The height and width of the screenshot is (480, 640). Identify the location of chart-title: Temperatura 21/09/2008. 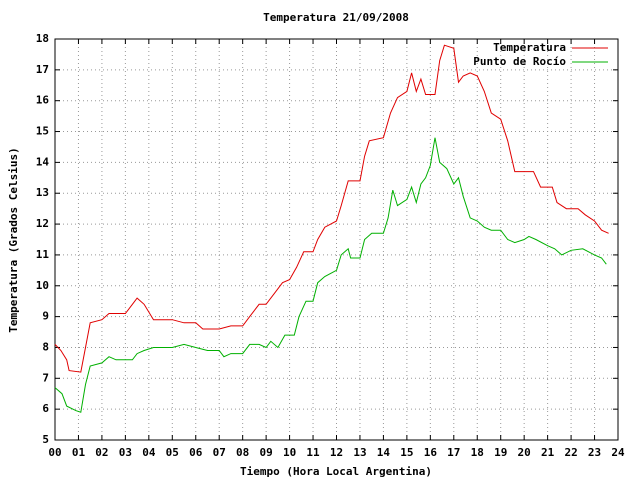
(336, 17).